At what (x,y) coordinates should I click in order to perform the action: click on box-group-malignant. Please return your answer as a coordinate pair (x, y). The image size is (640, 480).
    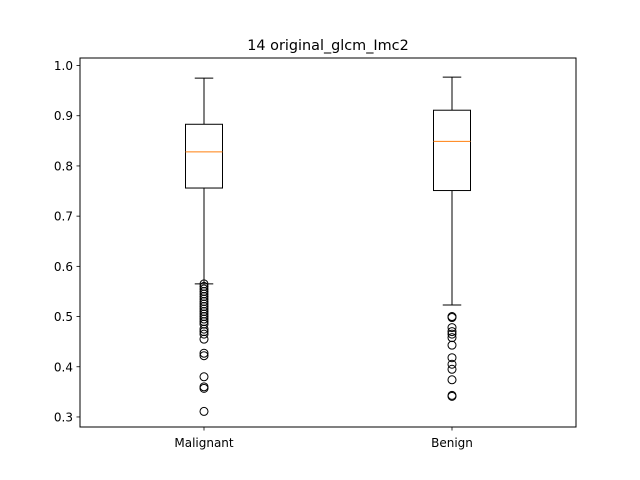
    Looking at the image, I should click on (204, 246).